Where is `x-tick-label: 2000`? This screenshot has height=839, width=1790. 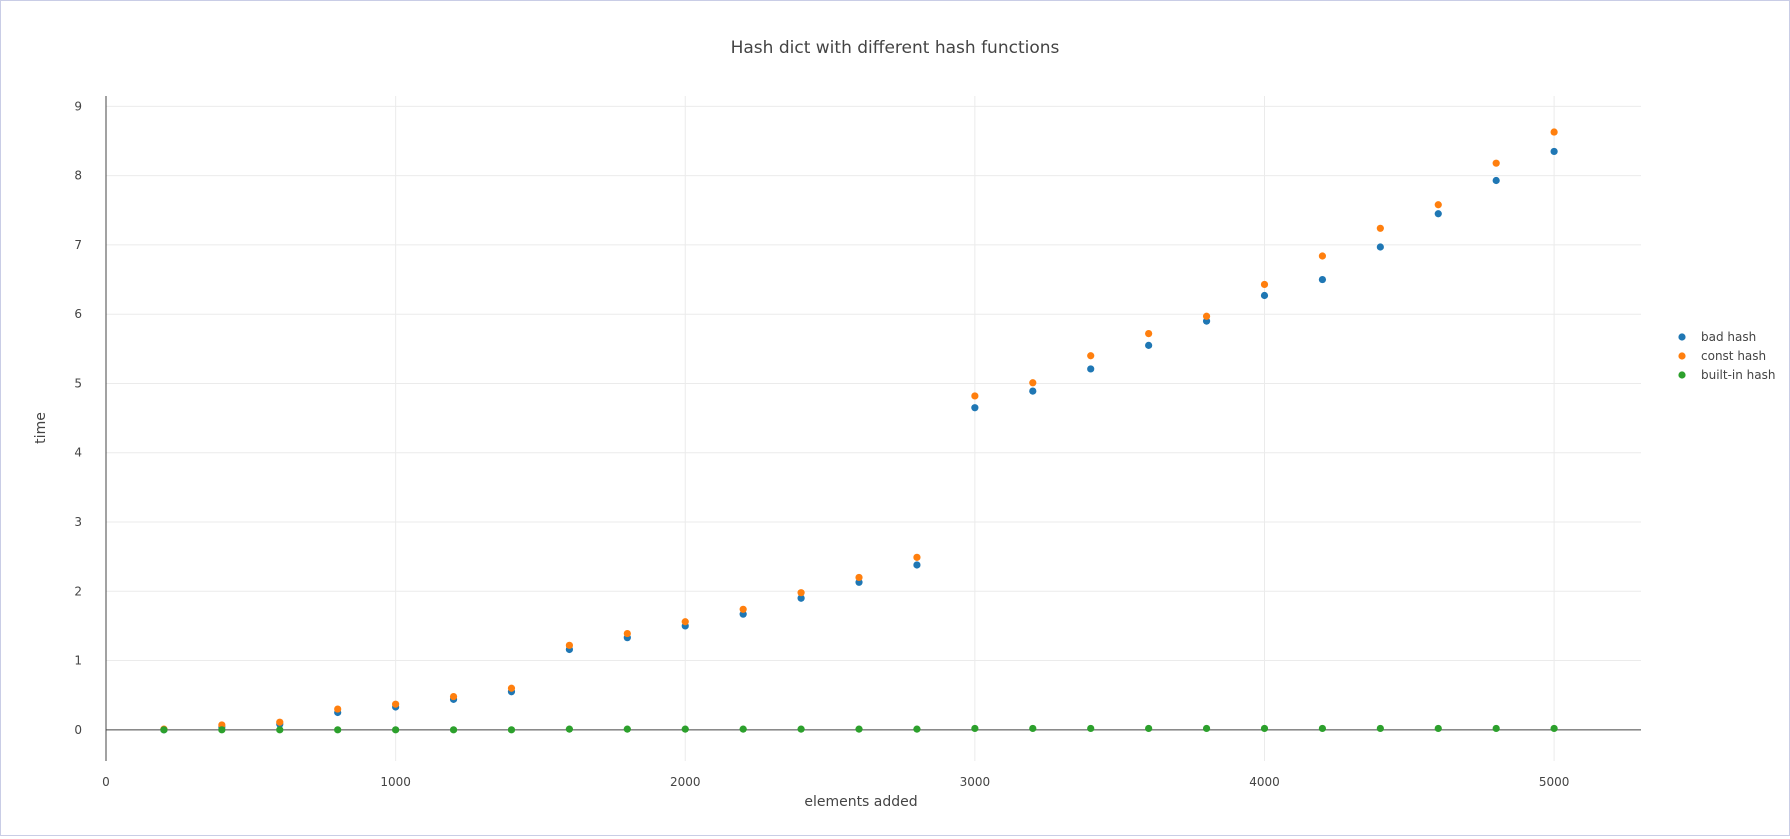
x-tick-label: 2000 is located at coordinates (685, 782).